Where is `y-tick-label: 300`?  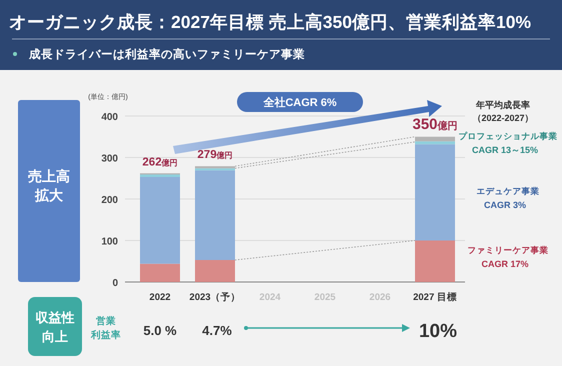 y-tick-label: 300 is located at coordinates (109, 159).